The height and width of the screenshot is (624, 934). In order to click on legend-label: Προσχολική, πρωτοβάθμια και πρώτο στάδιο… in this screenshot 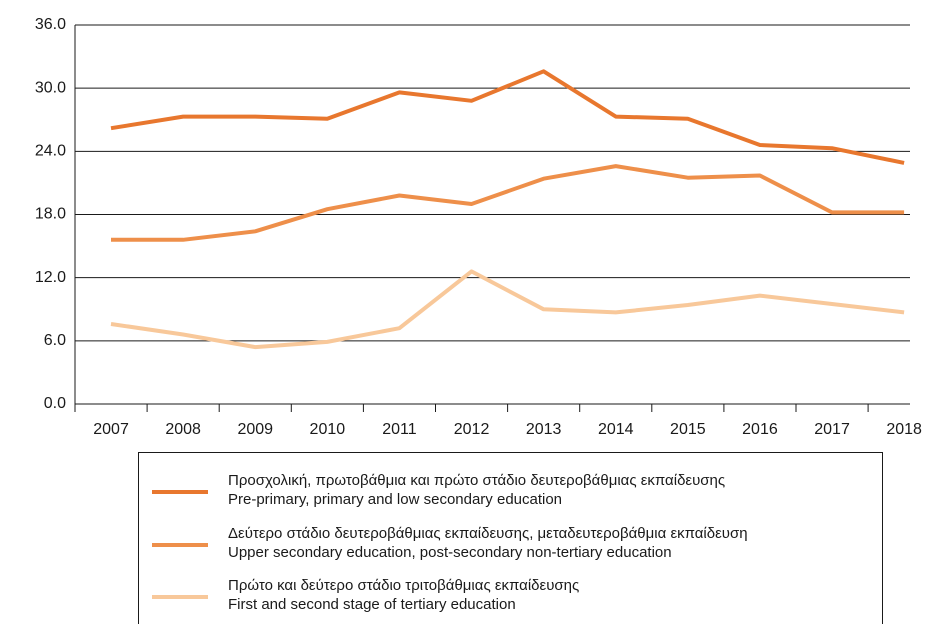, I will do `click(476, 480)`.